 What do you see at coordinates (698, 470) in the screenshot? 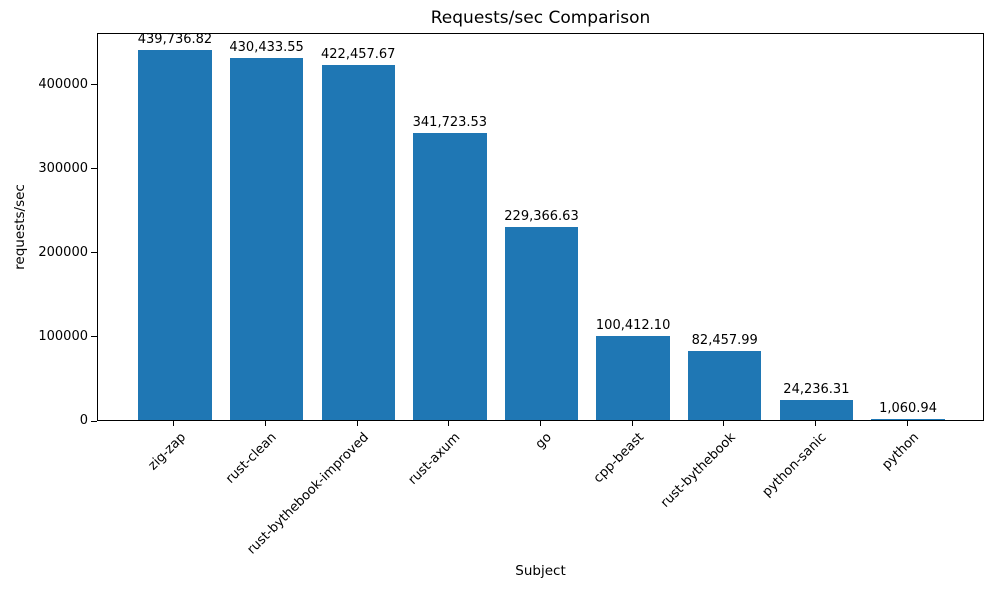
I see `x-tick-label: rust-bythebook` at bounding box center [698, 470].